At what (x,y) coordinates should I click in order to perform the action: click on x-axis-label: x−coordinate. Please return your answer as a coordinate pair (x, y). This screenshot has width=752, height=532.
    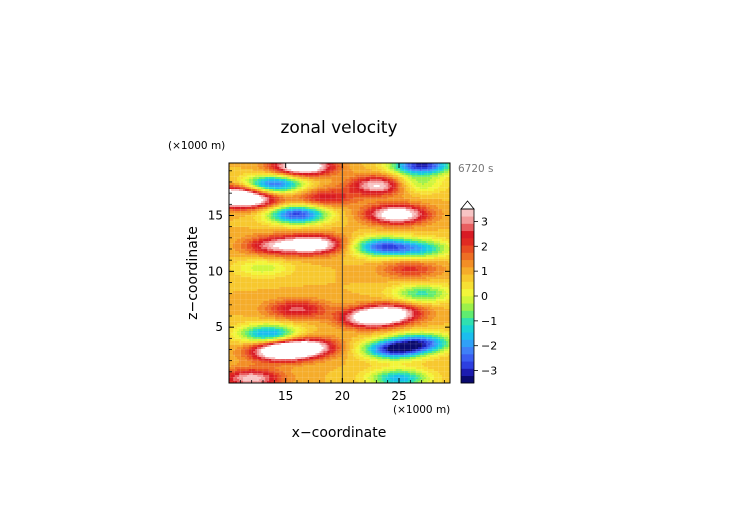
    Looking at the image, I should click on (339, 433).